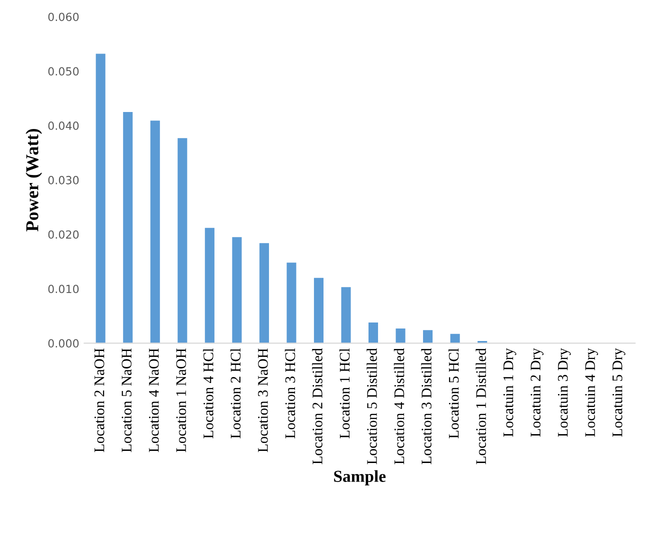 Image resolution: width=648 pixels, height=558 pixels. I want to click on x-tick-label: Location 4 Distilled, so click(399, 406).